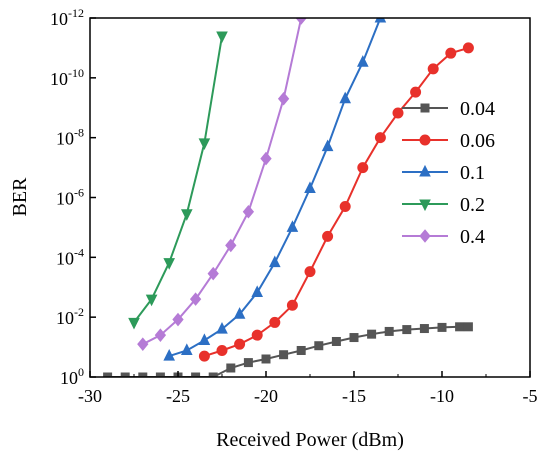  I want to click on legend-item: 0.2, so click(443, 205).